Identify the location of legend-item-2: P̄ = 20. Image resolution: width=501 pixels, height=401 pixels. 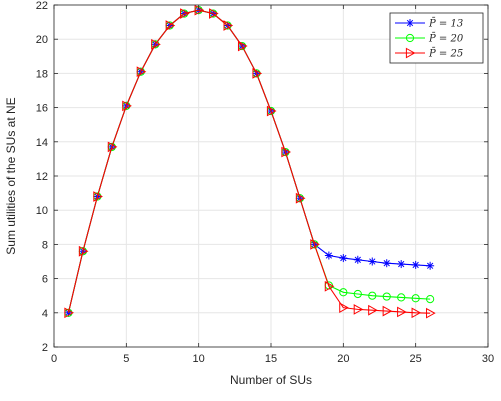
(429, 39).